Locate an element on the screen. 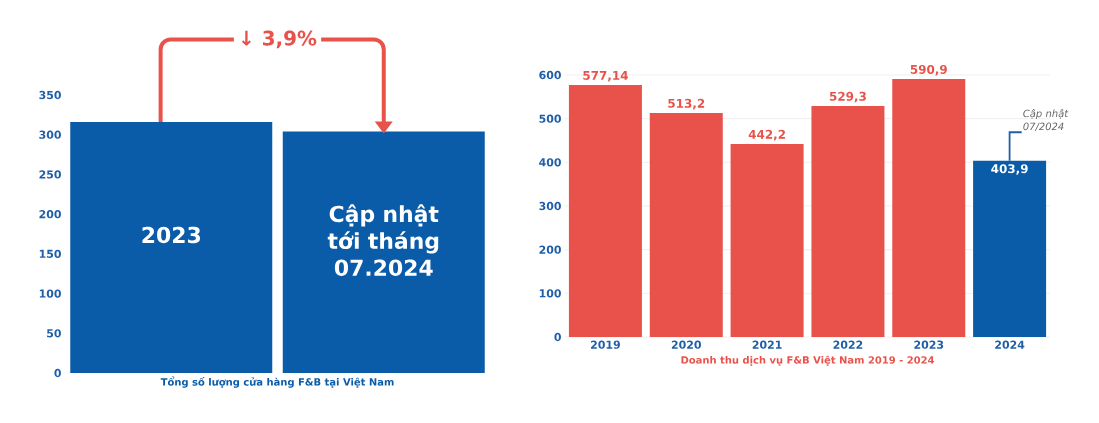 This screenshot has width=1099, height=423. y-tick-label: 600 is located at coordinates (550, 75).